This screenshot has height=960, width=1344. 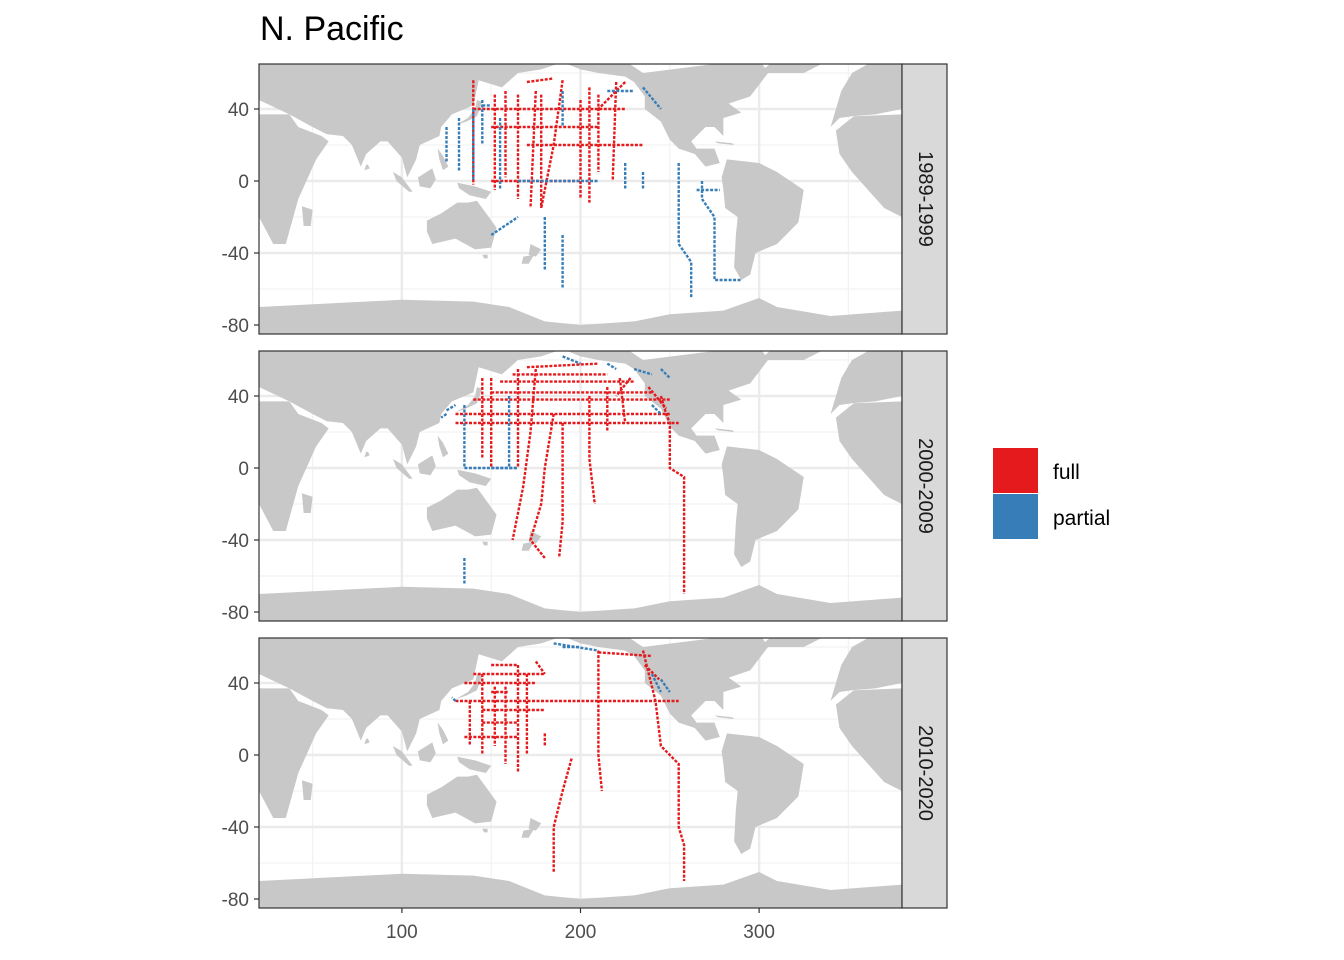 I want to click on facet-strip: 1989-1999, so click(x=924, y=199).